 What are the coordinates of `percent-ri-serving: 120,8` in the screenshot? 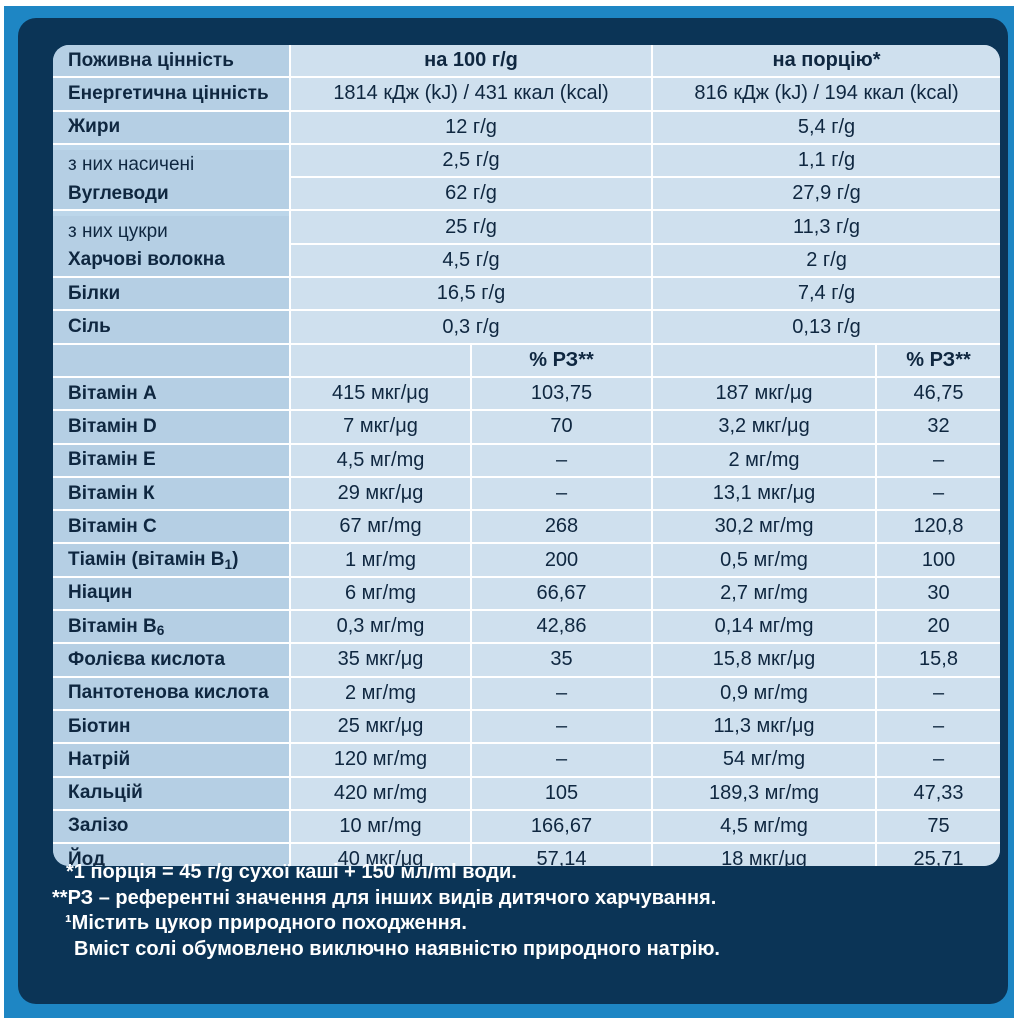 It's located at (937, 527).